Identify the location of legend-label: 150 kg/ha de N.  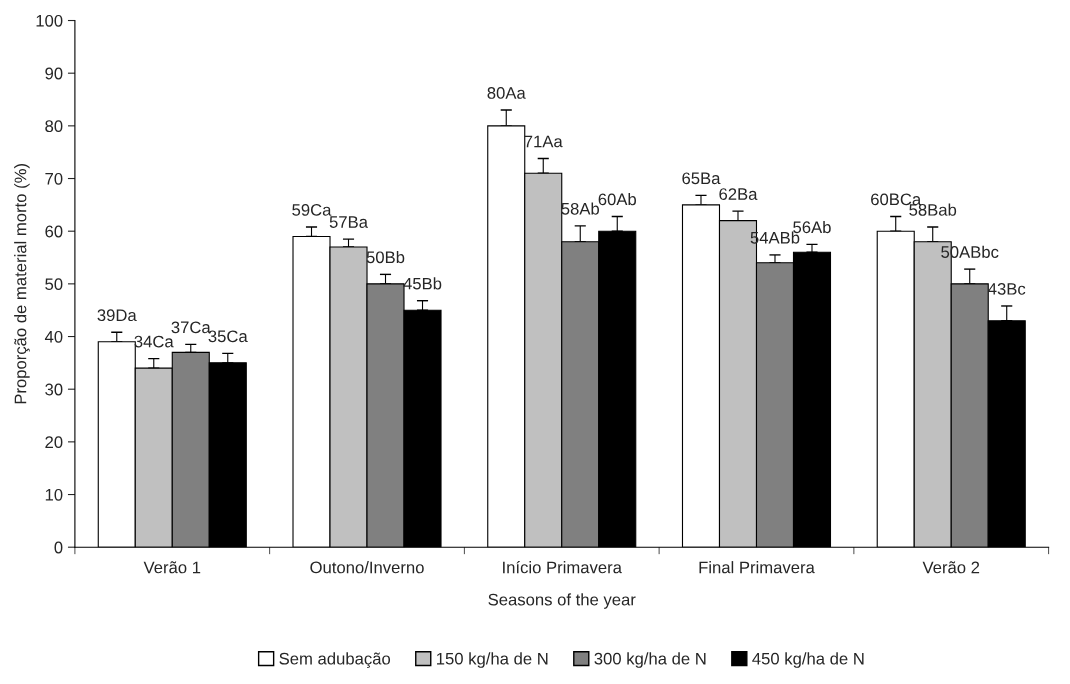
(492, 660).